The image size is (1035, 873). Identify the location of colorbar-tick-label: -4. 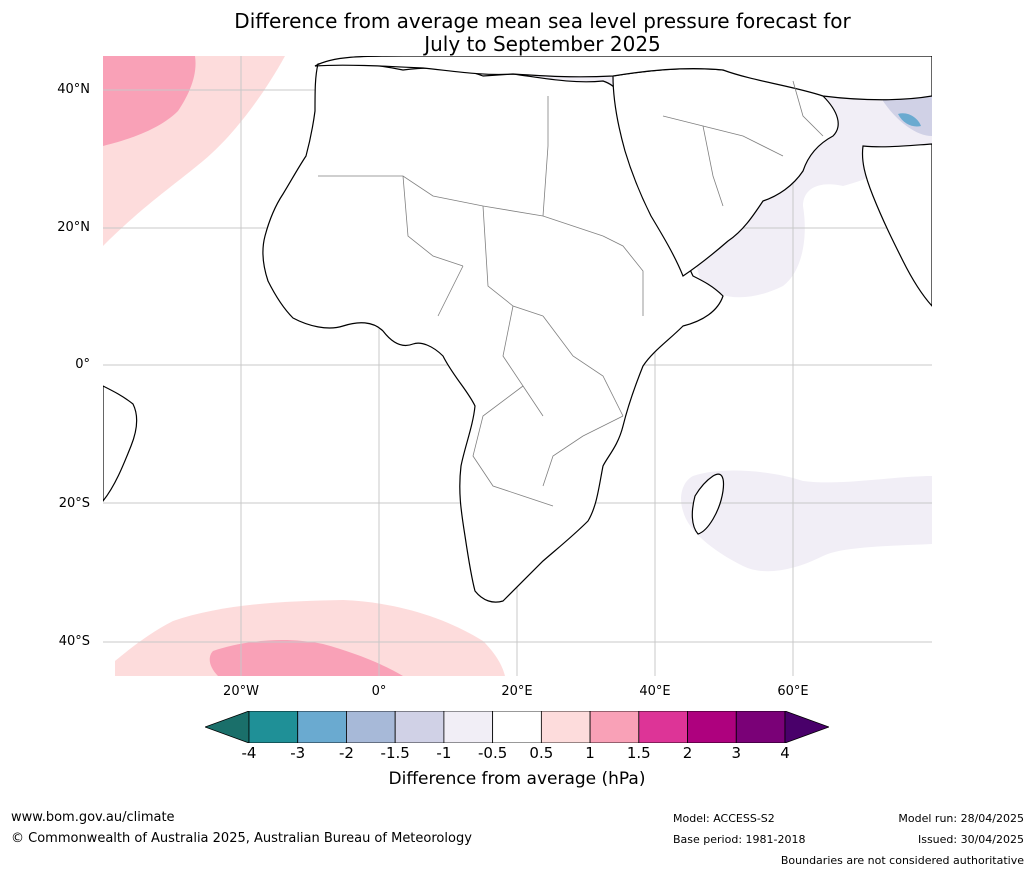
(249, 753).